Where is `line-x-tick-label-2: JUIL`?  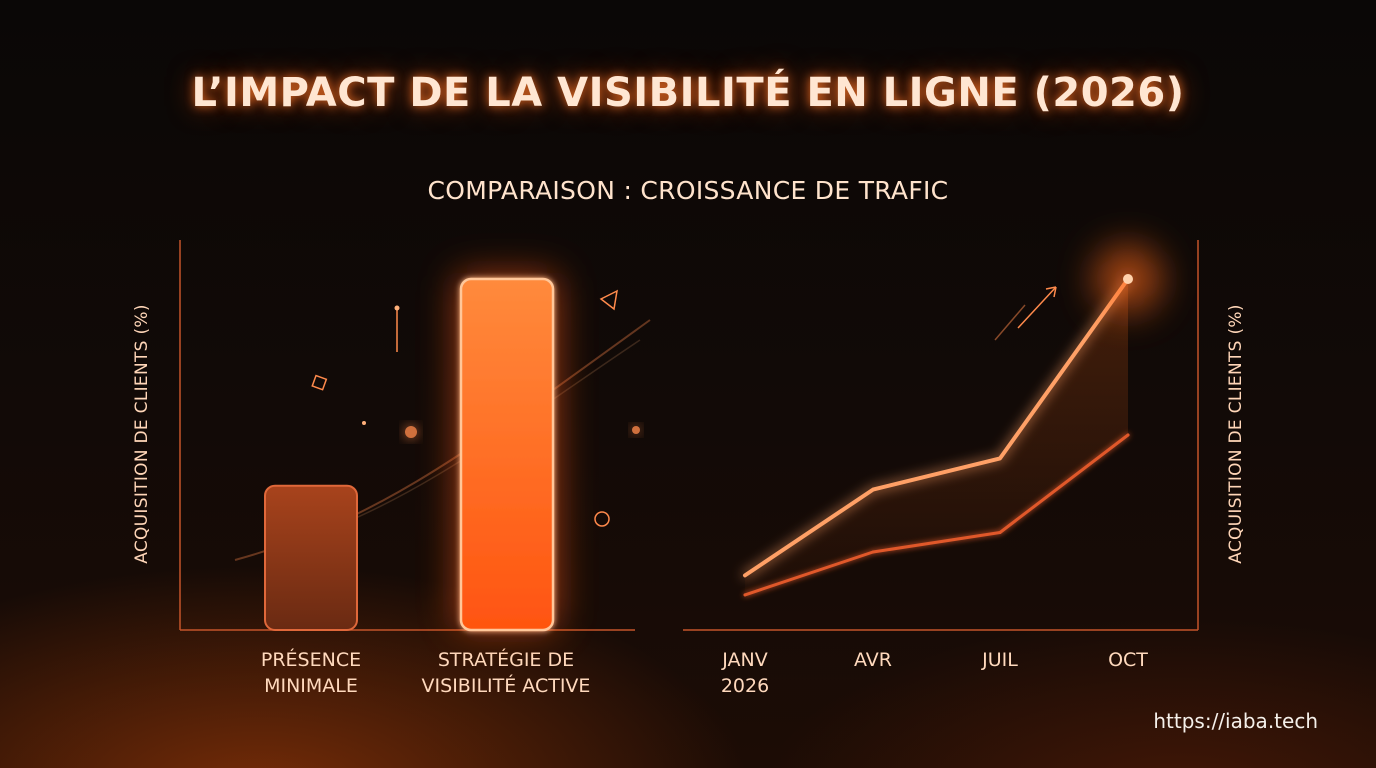
line-x-tick-label-2: JUIL is located at coordinates (1000, 660).